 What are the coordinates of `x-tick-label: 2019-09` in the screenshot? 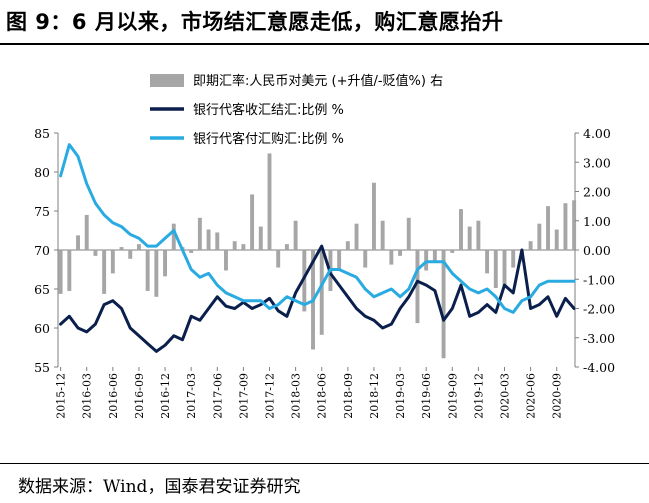 It's located at (452, 396).